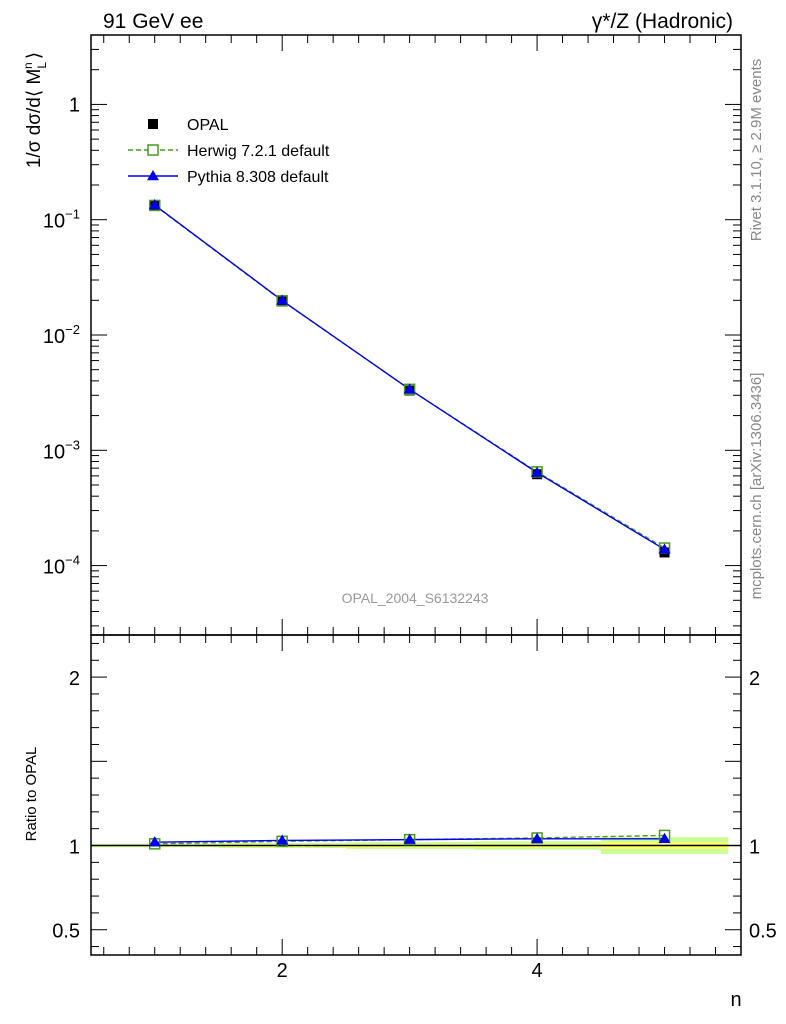 Image resolution: width=786 pixels, height=1024 pixels. What do you see at coordinates (763, 932) in the screenshot?
I see `y-tick-label-right: 0.5` at bounding box center [763, 932].